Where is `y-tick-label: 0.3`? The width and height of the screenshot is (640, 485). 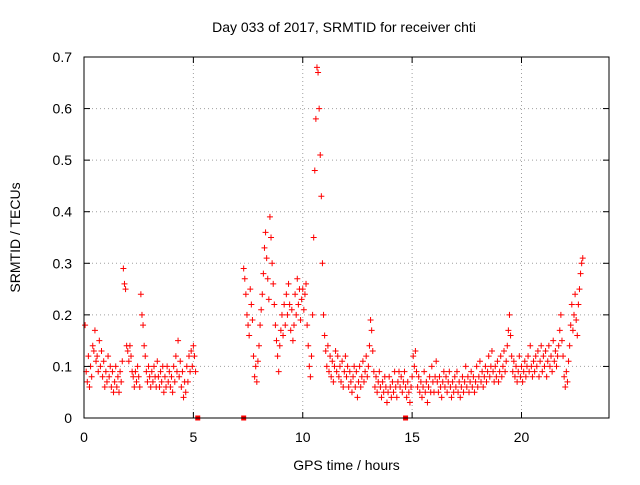 y-tick-label: 0.3 is located at coordinates (63, 263).